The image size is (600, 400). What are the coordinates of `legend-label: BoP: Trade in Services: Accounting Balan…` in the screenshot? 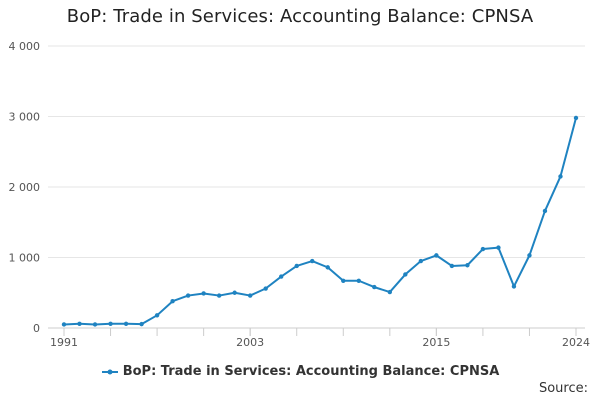 It's located at (311, 371).